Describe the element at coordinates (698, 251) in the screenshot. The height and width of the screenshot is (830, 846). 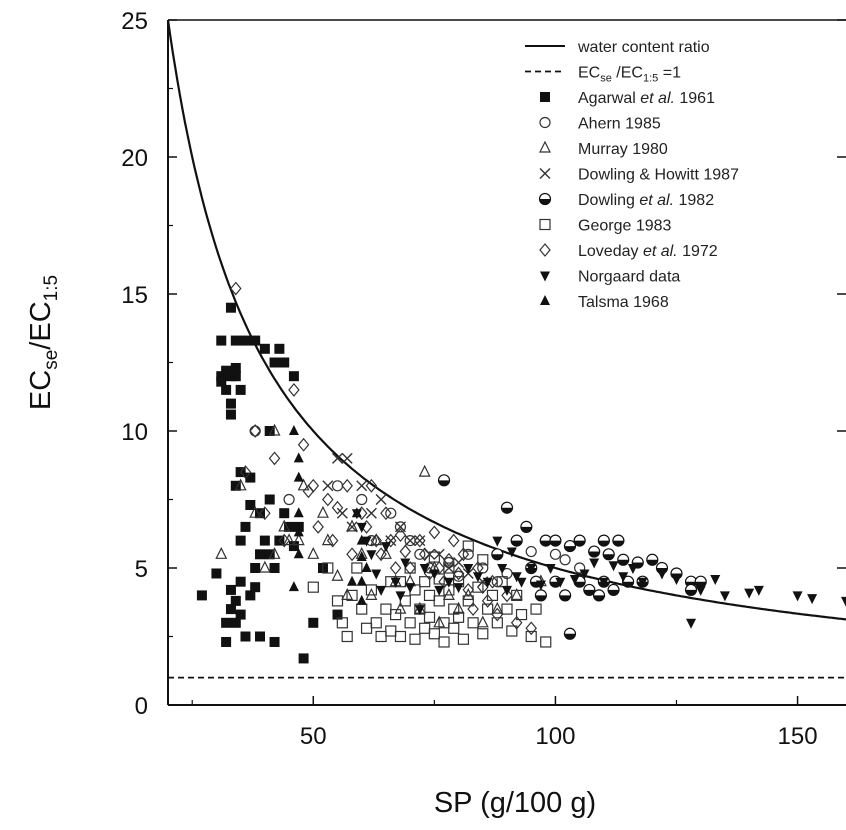
I see `legend-label-part: 1972` at that location.